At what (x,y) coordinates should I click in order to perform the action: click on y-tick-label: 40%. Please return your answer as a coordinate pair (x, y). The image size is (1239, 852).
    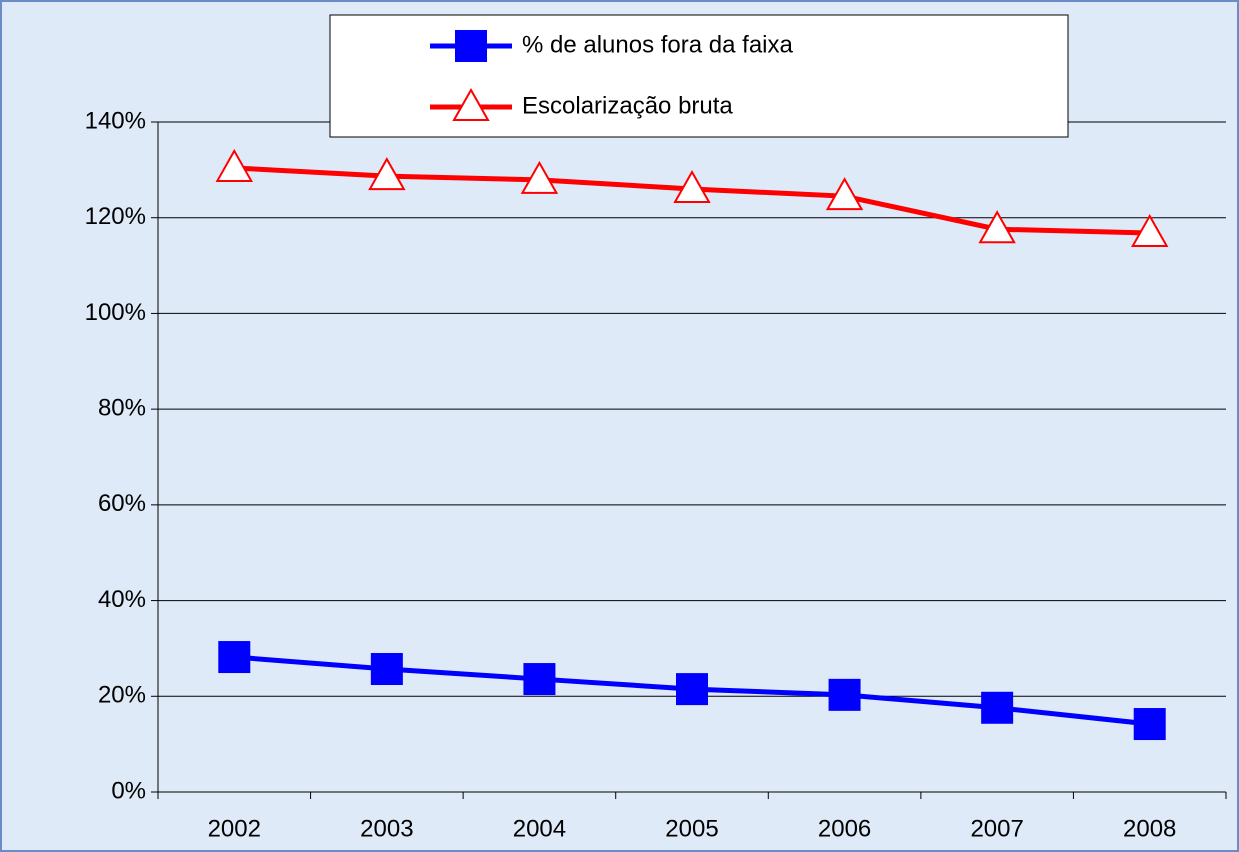
    Looking at the image, I should click on (122, 599).